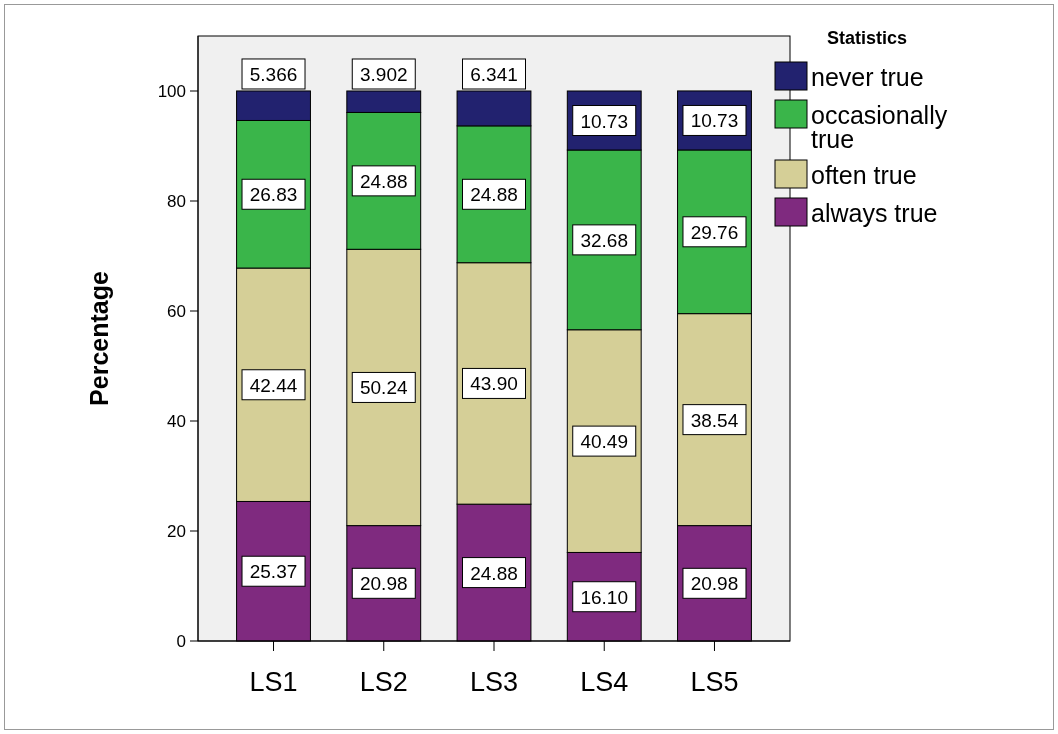  Describe the element at coordinates (494, 682) in the screenshot. I see `x-tick-label: LS3` at that location.